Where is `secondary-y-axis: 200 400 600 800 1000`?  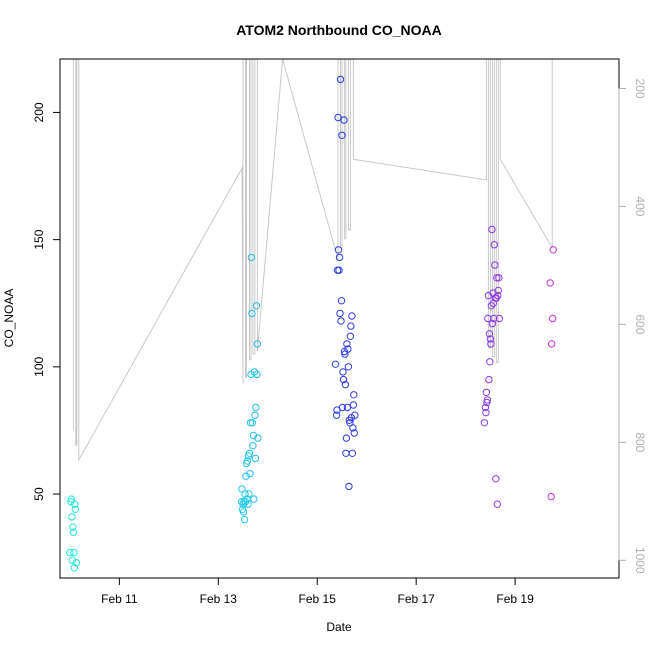
secondary-y-axis: 200 400 600 800 1000 is located at coordinates (632, 326).